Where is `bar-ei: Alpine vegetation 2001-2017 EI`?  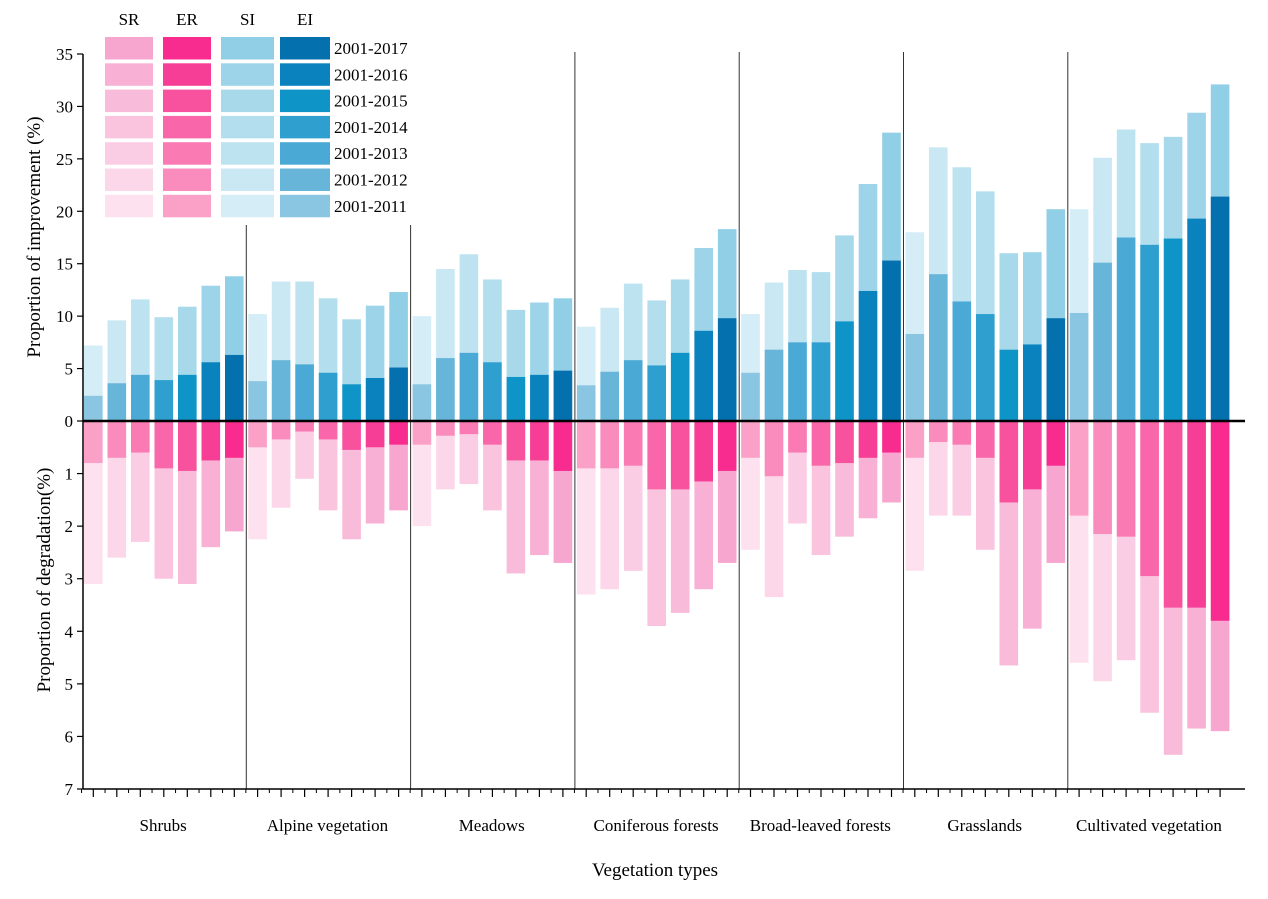 bar-ei: Alpine vegetation 2001-2017 EI is located at coordinates (398, 394).